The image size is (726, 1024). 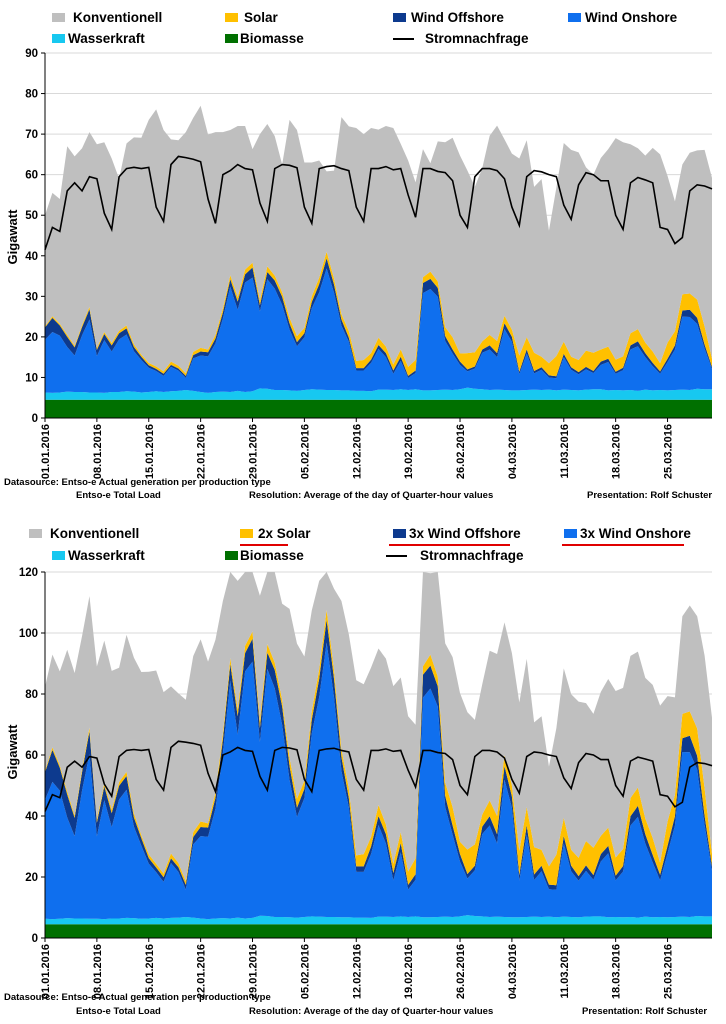 What do you see at coordinates (28, 573) in the screenshot?
I see `y-tick-label: 120` at bounding box center [28, 573].